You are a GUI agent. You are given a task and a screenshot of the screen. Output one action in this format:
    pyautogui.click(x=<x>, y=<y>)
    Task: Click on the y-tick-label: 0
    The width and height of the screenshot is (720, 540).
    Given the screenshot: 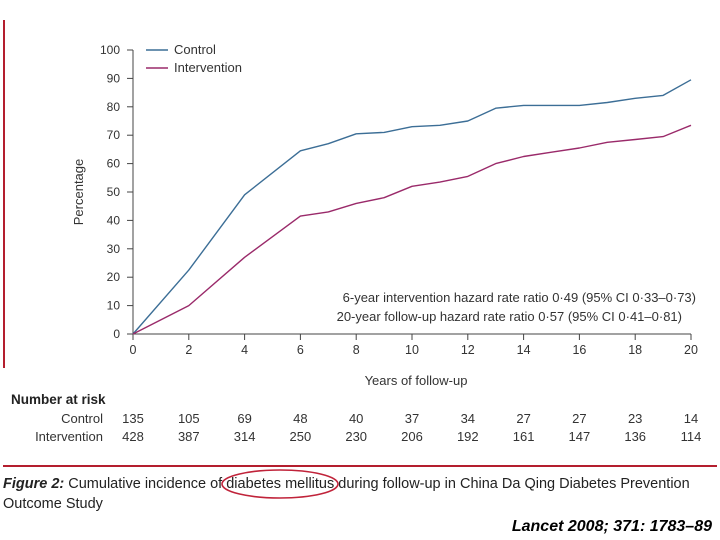 What is the action you would take?
    pyautogui.click(x=116, y=334)
    